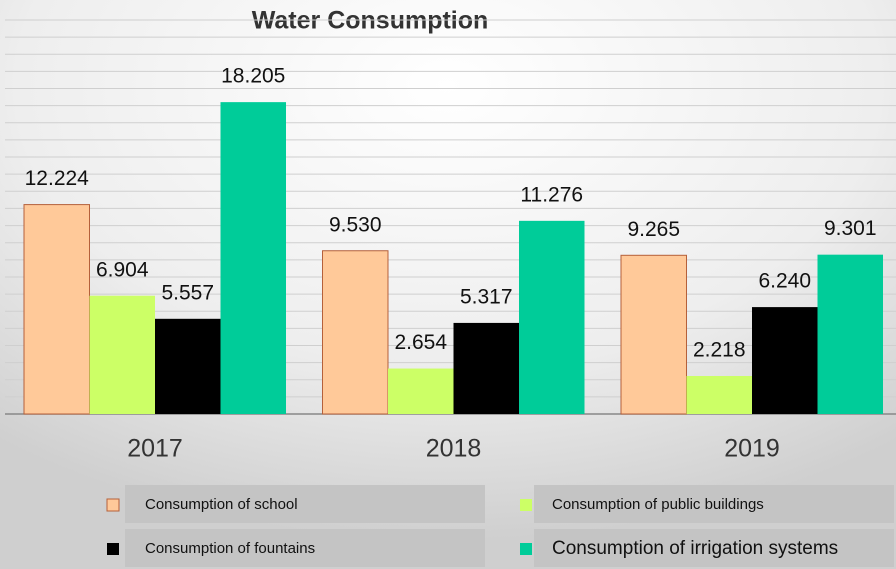  I want to click on data-label: 6.240, so click(784, 281).